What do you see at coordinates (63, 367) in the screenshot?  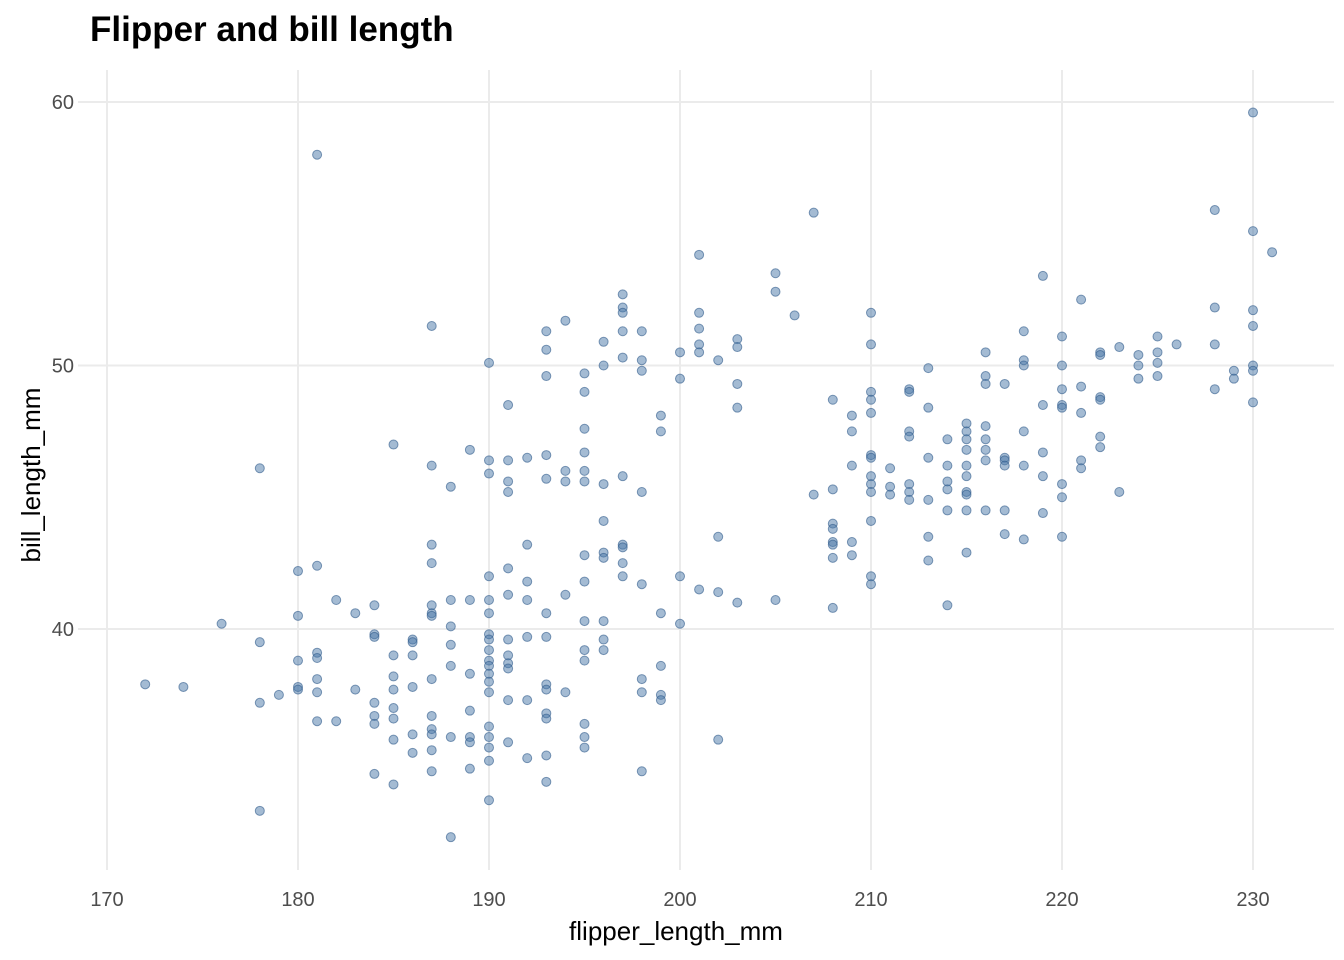 I see `y-tick-label: 50` at bounding box center [63, 367].